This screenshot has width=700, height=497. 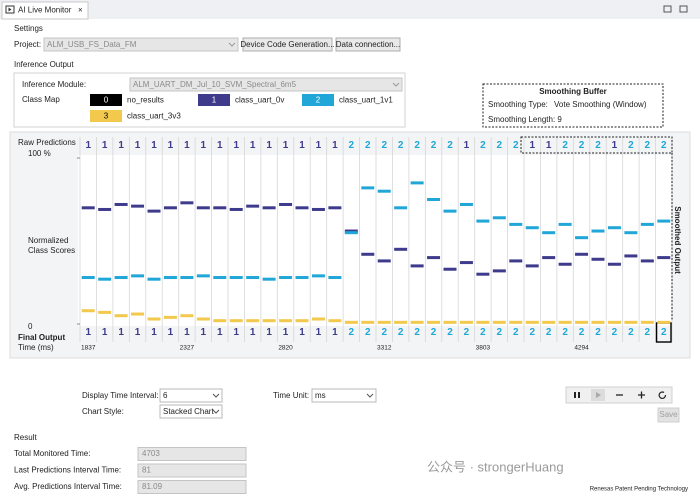 I want to click on section-heading: Result, so click(x=25, y=437).